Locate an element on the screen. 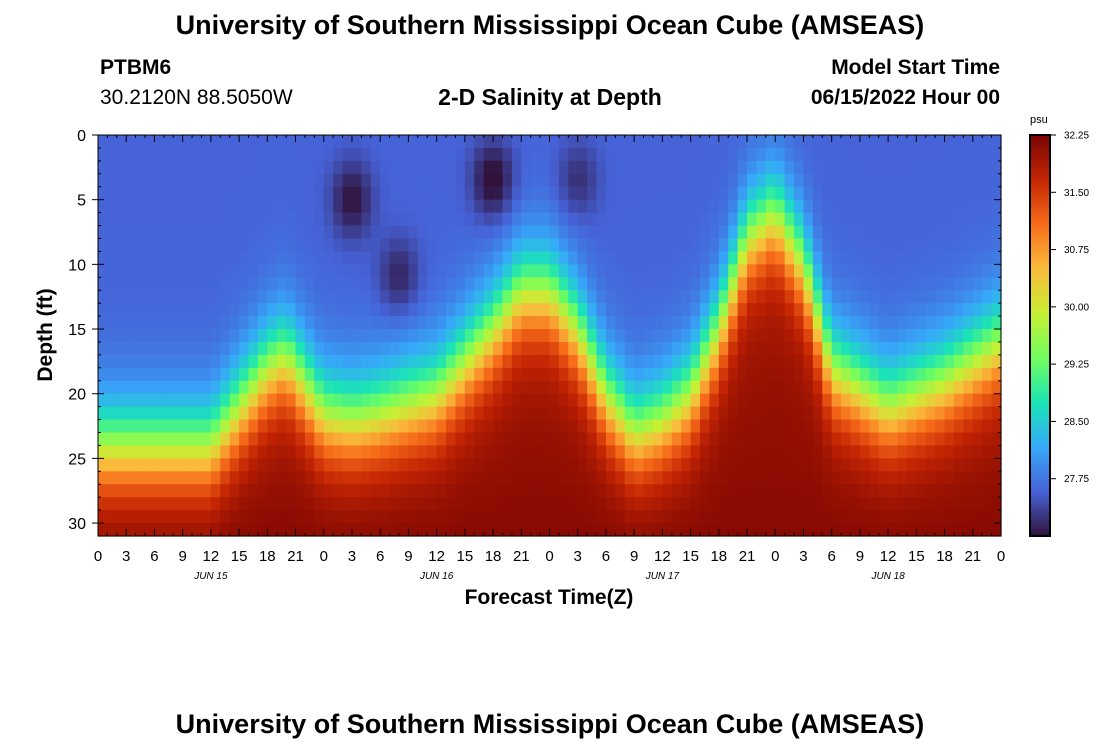 The image size is (1100, 750). chart-subtitle: 2-D Salinity at Depth is located at coordinates (550, 97).